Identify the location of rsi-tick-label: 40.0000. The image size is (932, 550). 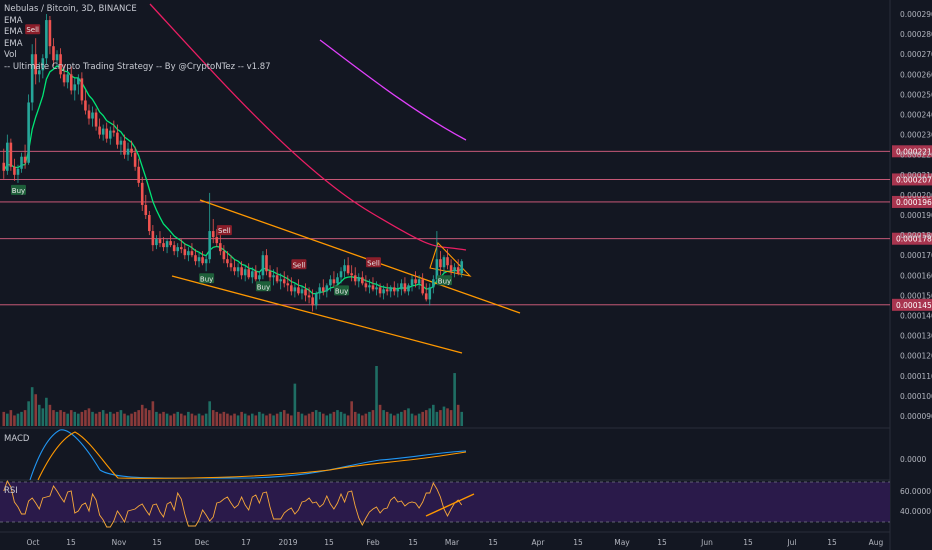
(915, 511).